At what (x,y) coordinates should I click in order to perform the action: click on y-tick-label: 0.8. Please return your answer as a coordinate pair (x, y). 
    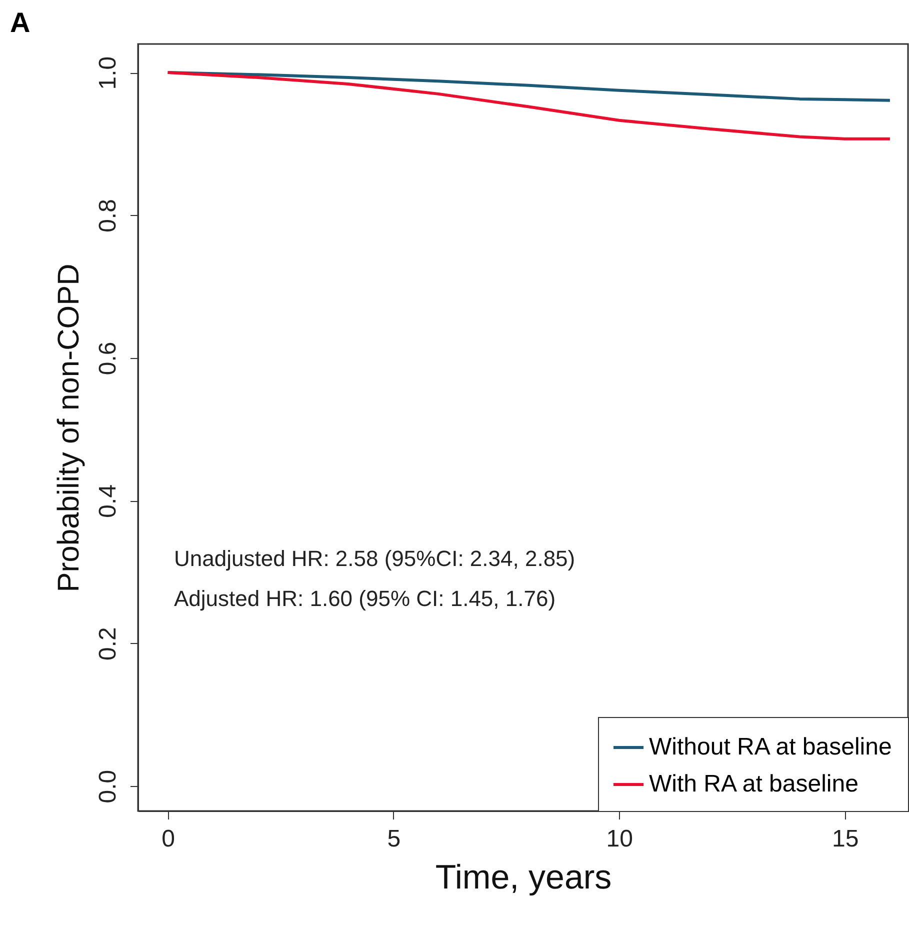
    Looking at the image, I should click on (108, 215).